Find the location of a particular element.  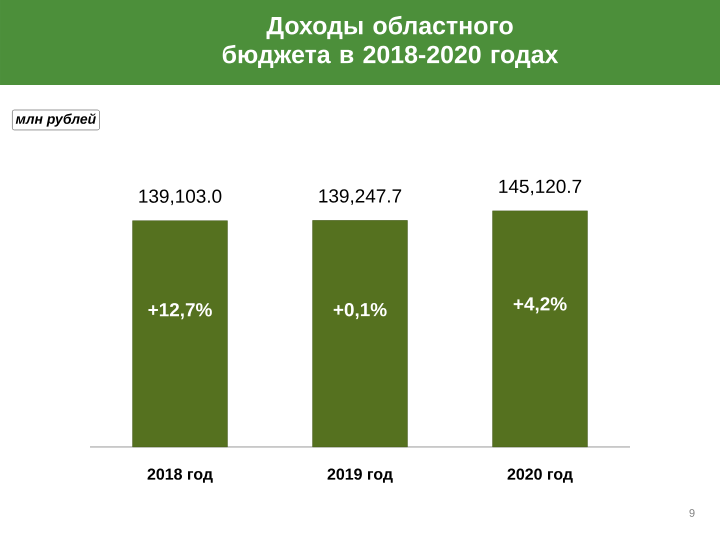

x-tick-label: 2020 год is located at coordinates (540, 475).